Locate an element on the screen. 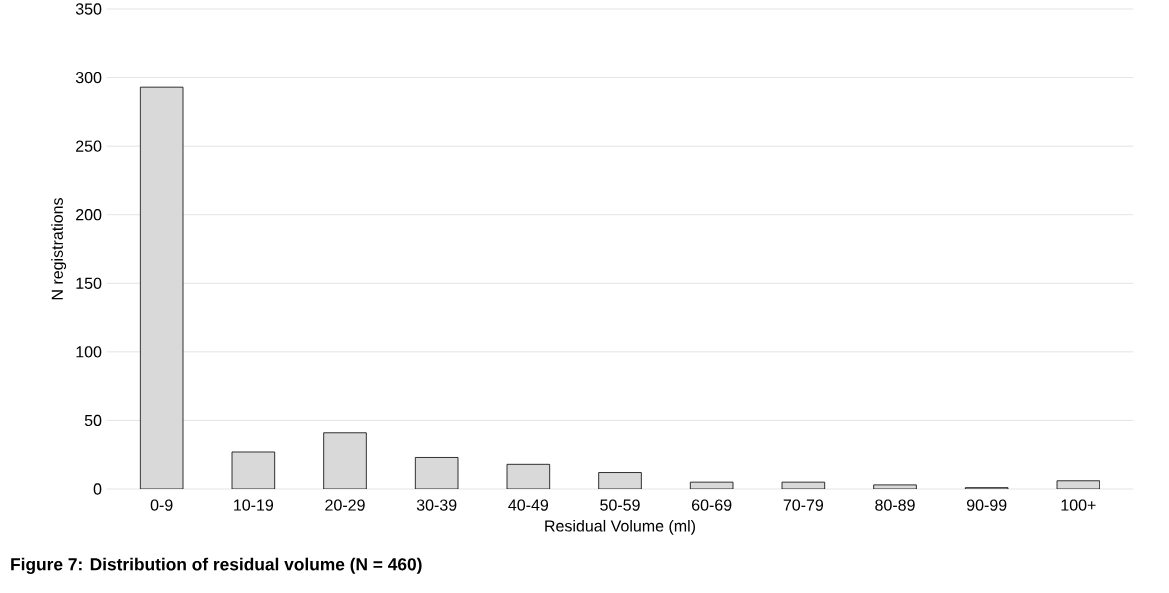 Image resolution: width=1169 pixels, height=593 pixels. x-tick-label: 90-99 is located at coordinates (986, 505).